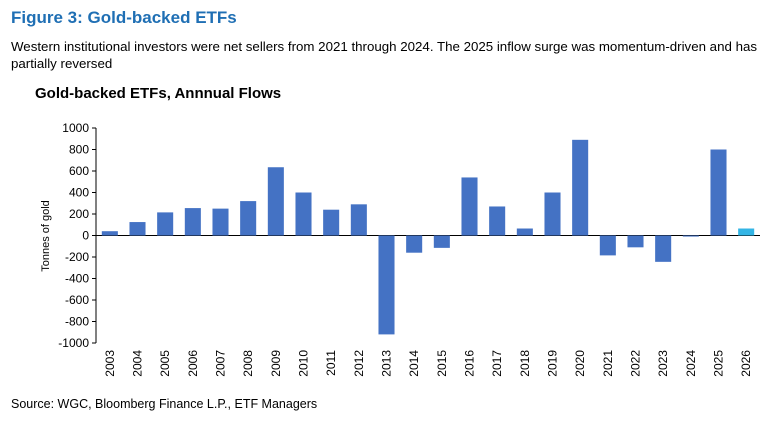  What do you see at coordinates (192, 222) in the screenshot?
I see `bar-2006` at bounding box center [192, 222].